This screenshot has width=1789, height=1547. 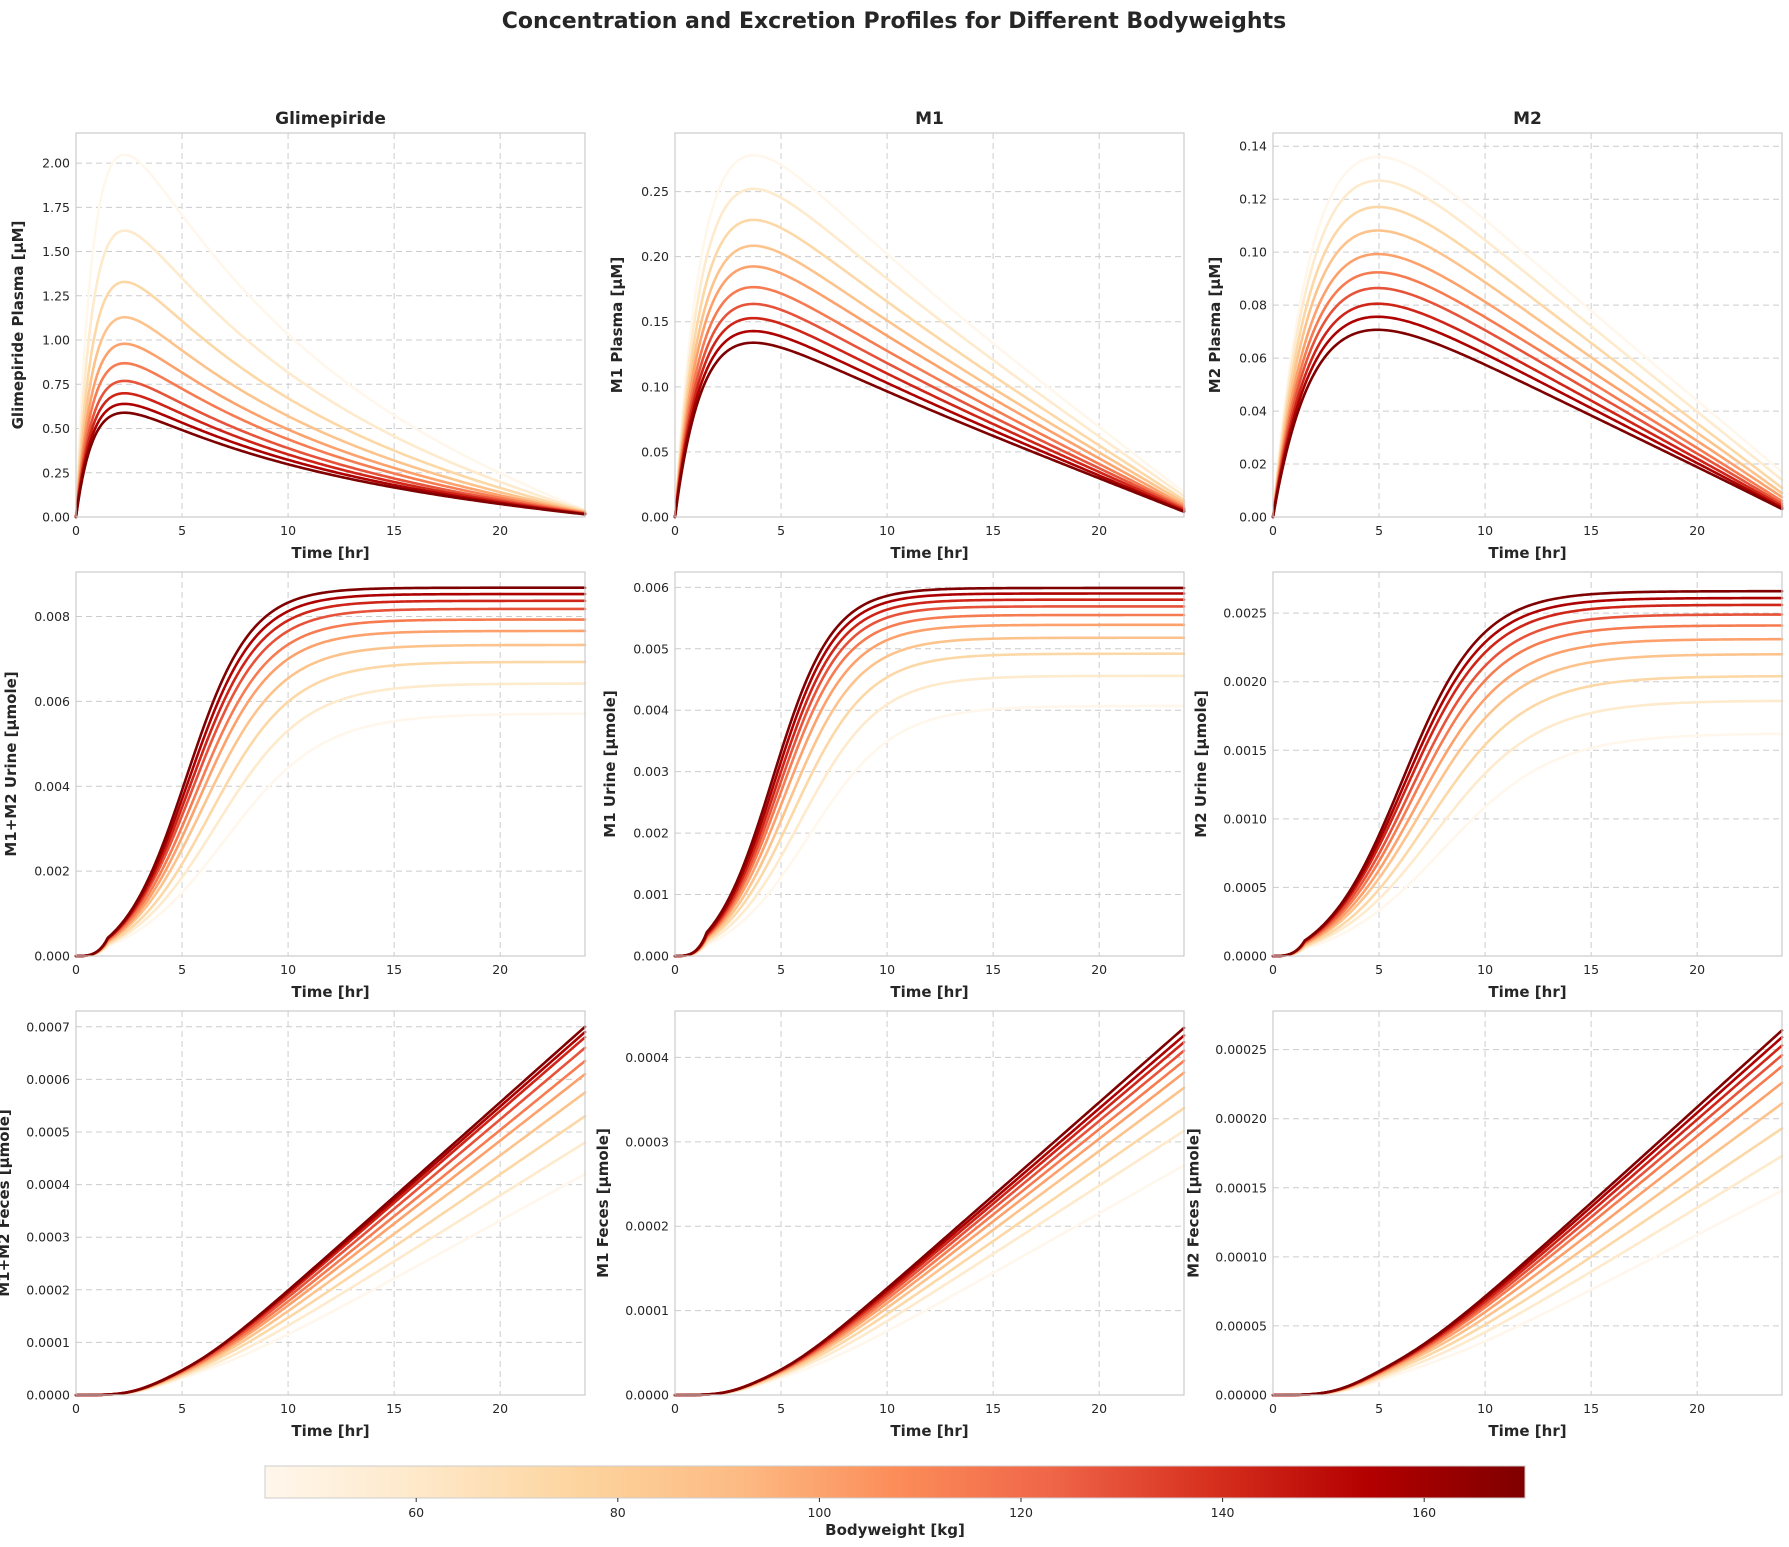 I want to click on y-tick-label: 0.10, so click(x=655, y=386).